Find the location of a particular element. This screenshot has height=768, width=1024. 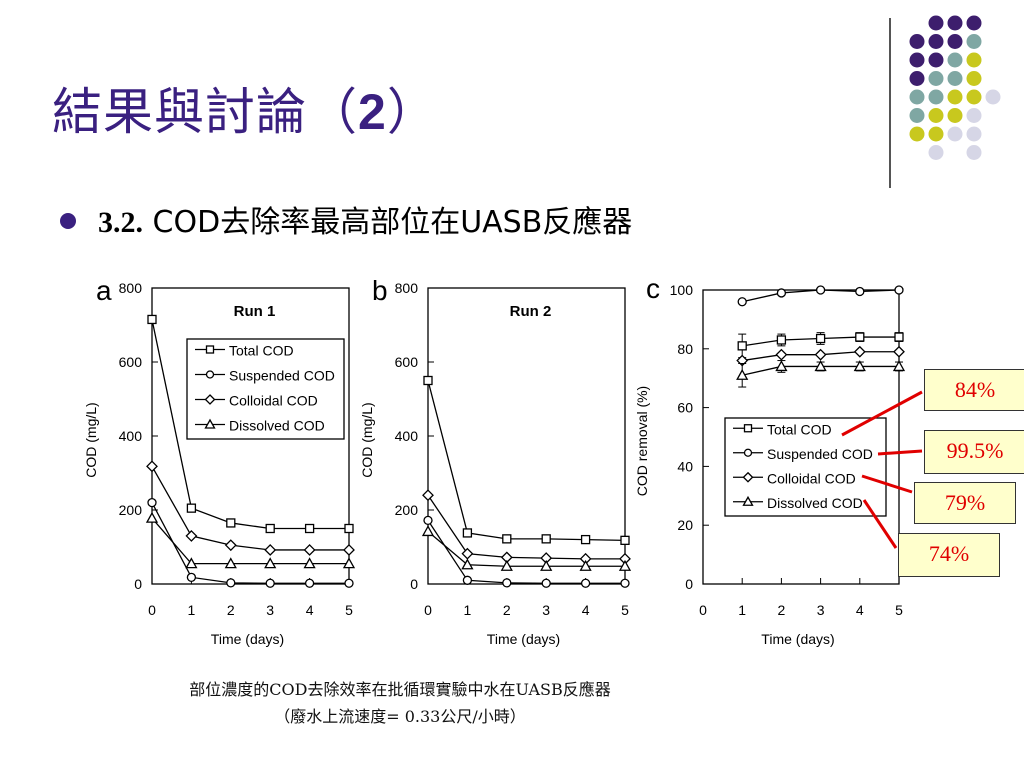

legend-label: Colloidal COD is located at coordinates (273, 401).